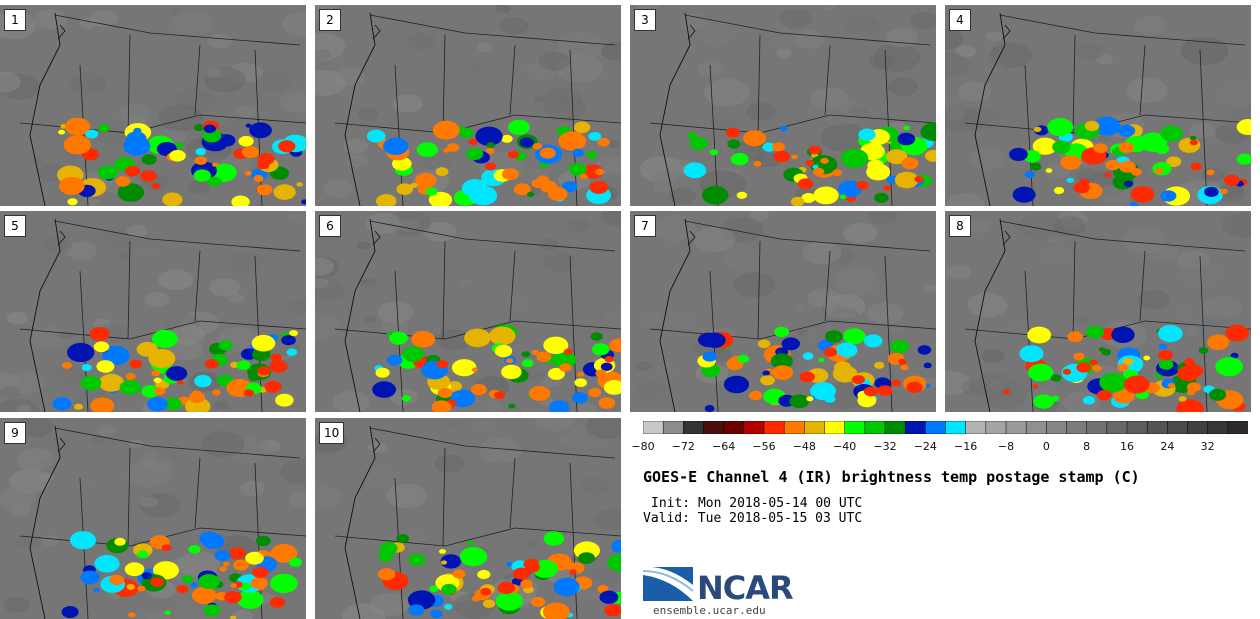 This screenshot has height=619, width=1260. What do you see at coordinates (1006, 446) in the screenshot?
I see `colorbar-tick: −8` at bounding box center [1006, 446].